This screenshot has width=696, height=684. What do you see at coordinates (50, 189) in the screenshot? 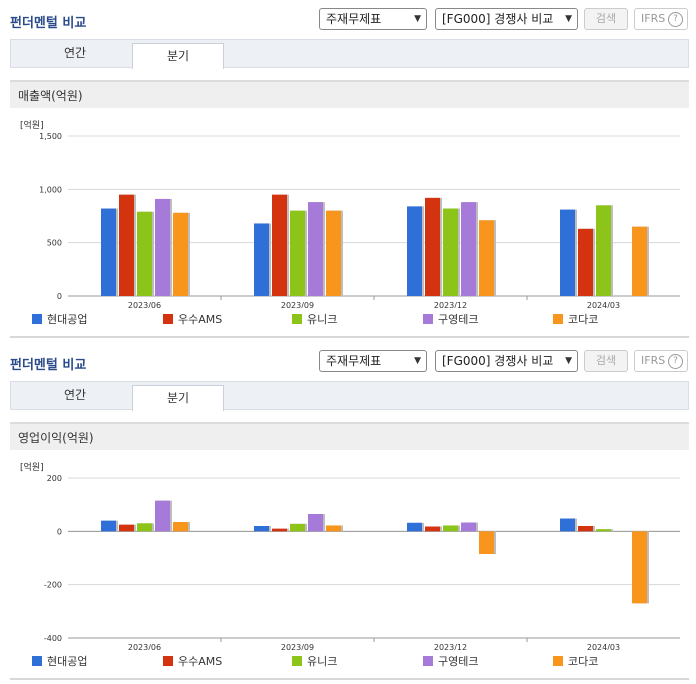
I see `y-tick-label: 1,000` at bounding box center [50, 189].